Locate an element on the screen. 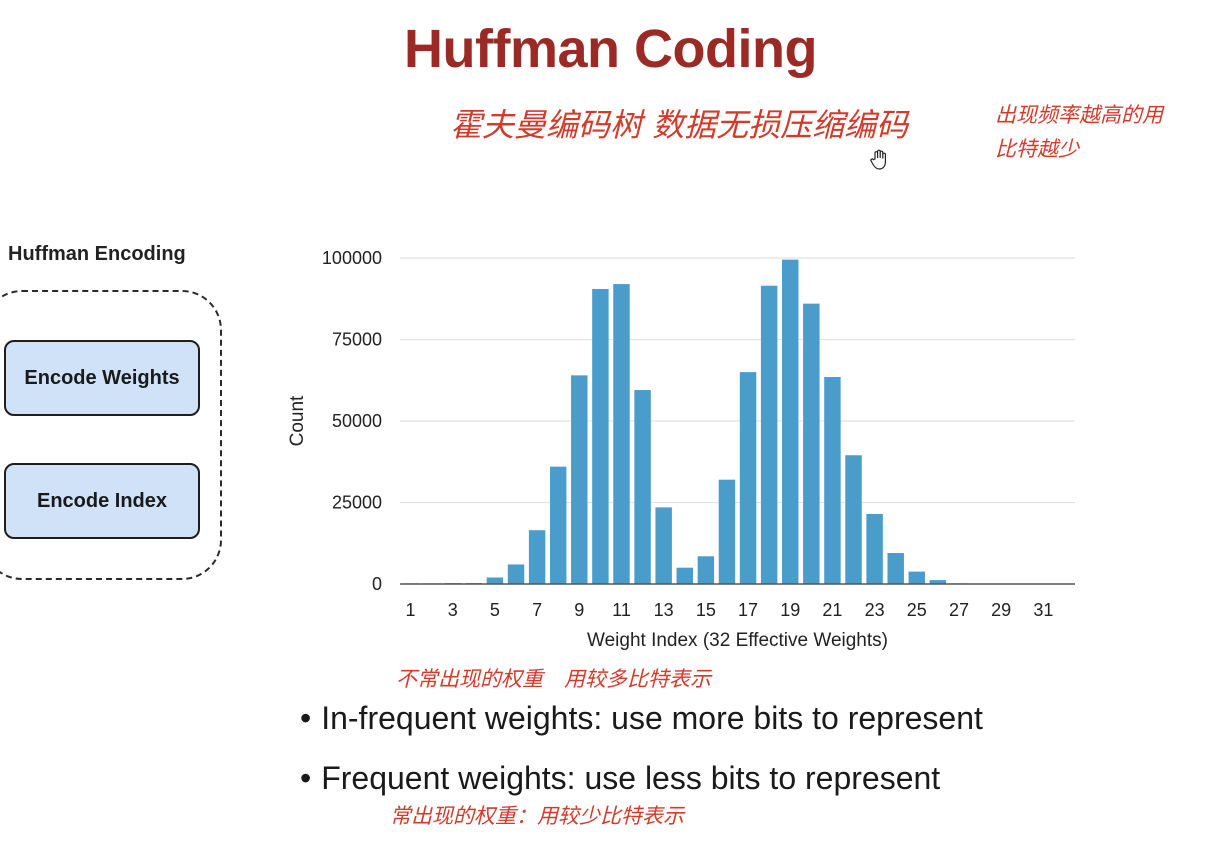 The width and height of the screenshot is (1221, 846). x-tick-label: 5 is located at coordinates (495, 610).